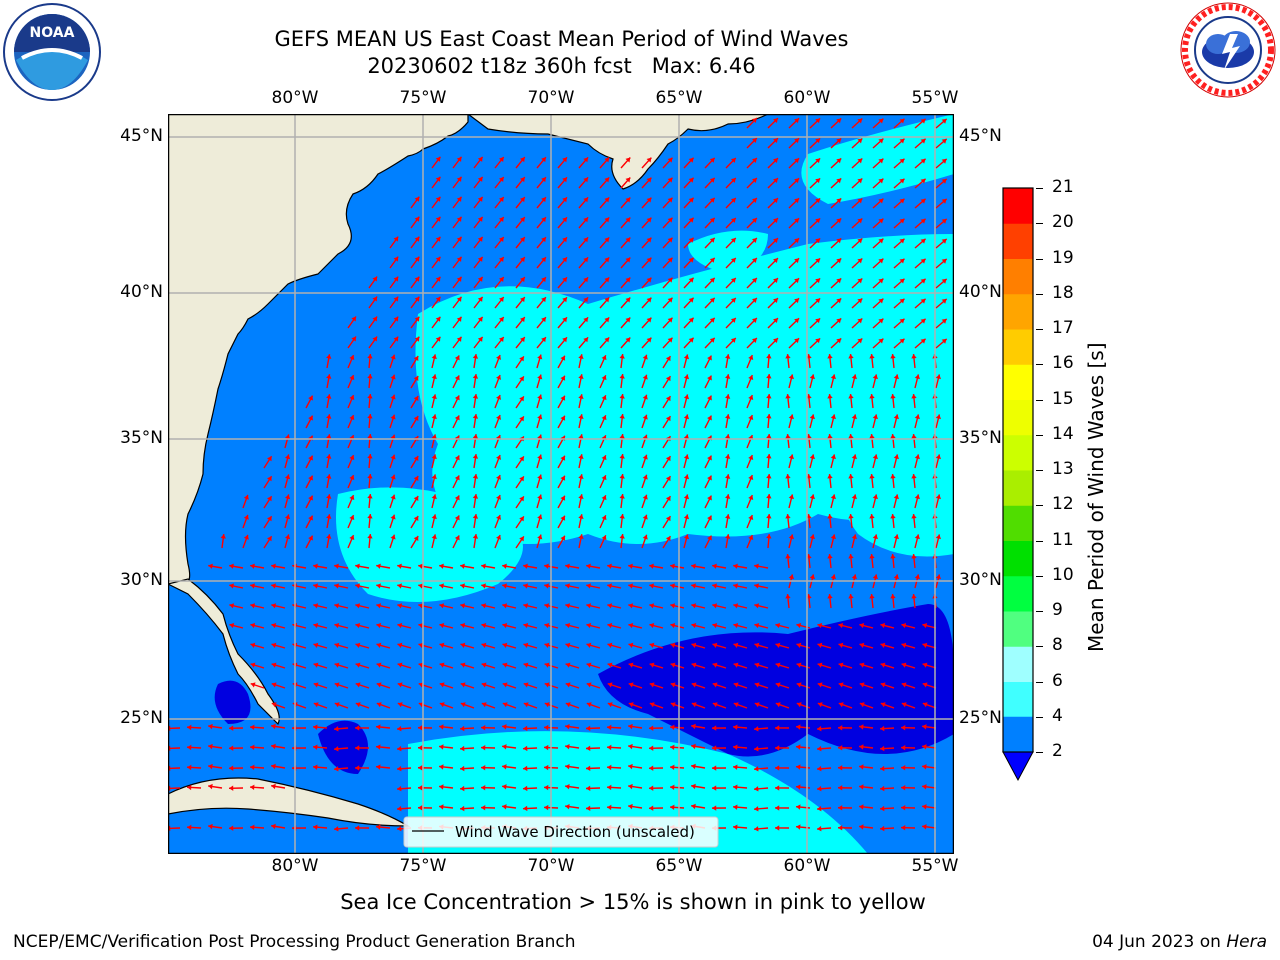 This screenshot has width=1280, height=960. I want to click on land-florida, so click(224, 652).